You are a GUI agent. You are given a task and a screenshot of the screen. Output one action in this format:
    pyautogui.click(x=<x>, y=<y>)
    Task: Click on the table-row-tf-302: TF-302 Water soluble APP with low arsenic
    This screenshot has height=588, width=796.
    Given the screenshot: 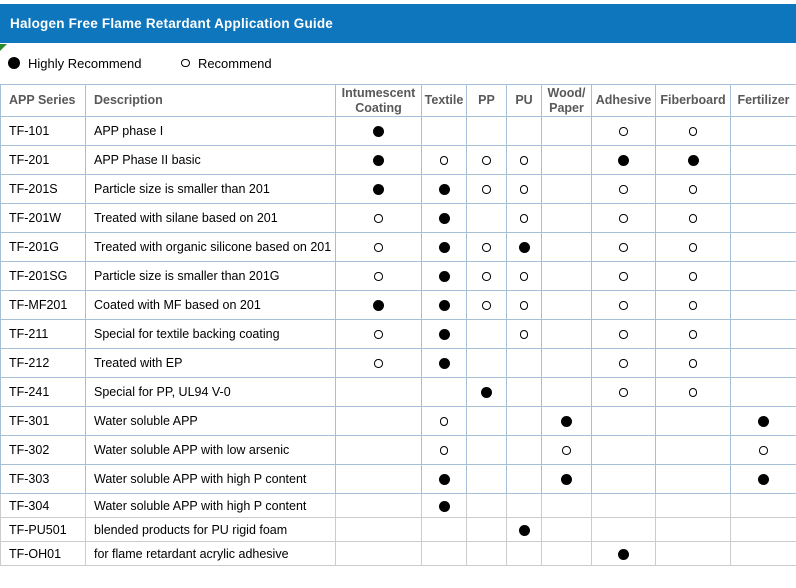 What is the action you would take?
    pyautogui.click(x=398, y=450)
    